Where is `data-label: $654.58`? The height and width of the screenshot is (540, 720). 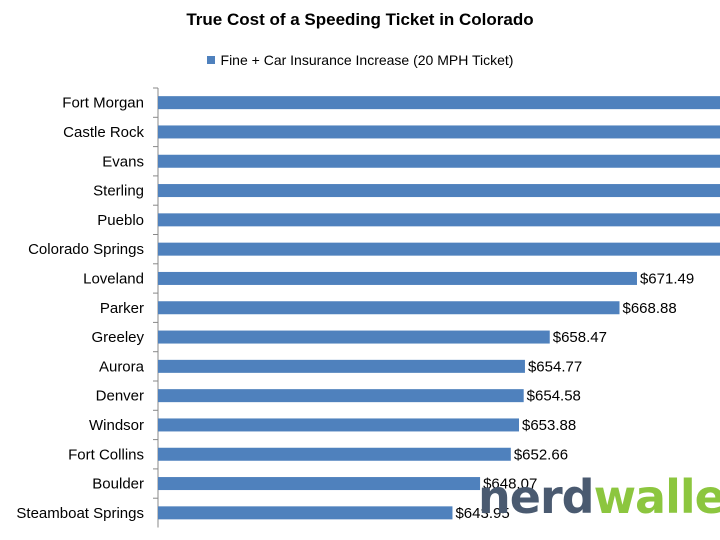 data-label: $654.58 is located at coordinates (554, 396).